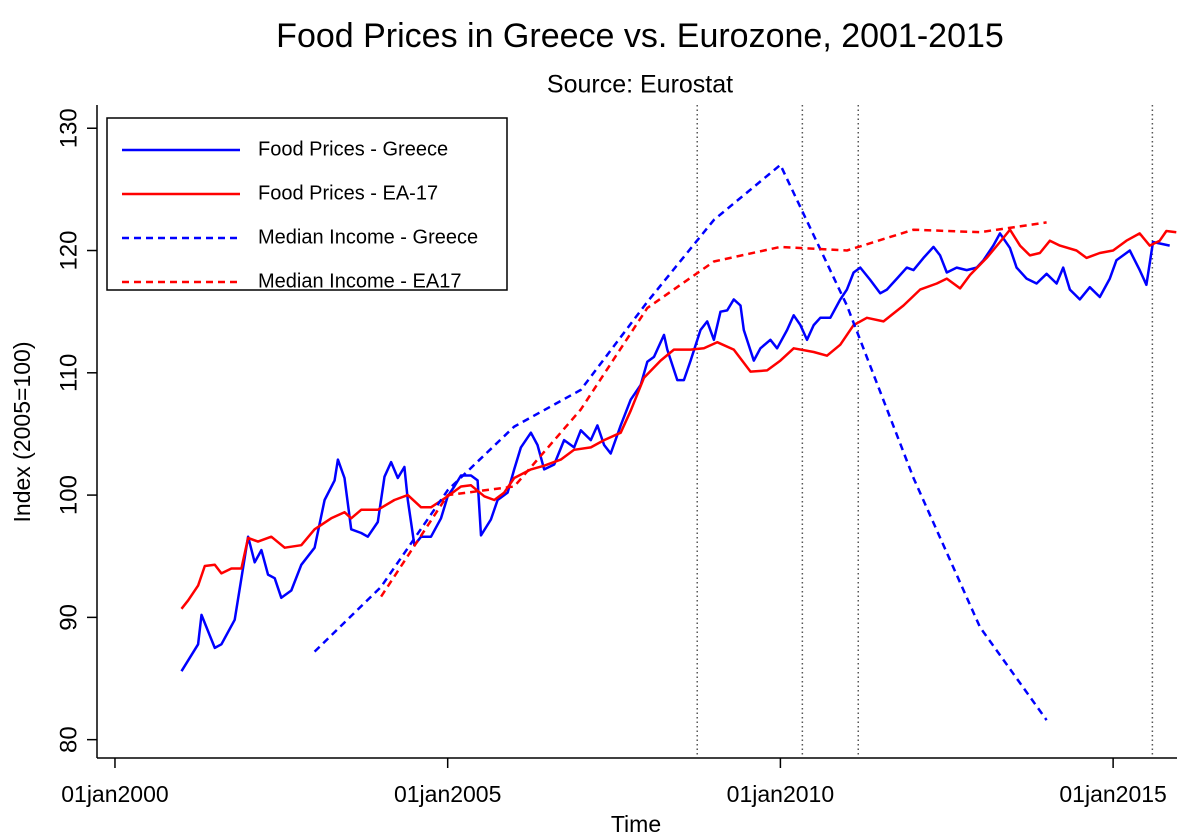 Image resolution: width=1186 pixels, height=840 pixels. What do you see at coordinates (68, 128) in the screenshot?
I see `y-tick-label: 130` at bounding box center [68, 128].